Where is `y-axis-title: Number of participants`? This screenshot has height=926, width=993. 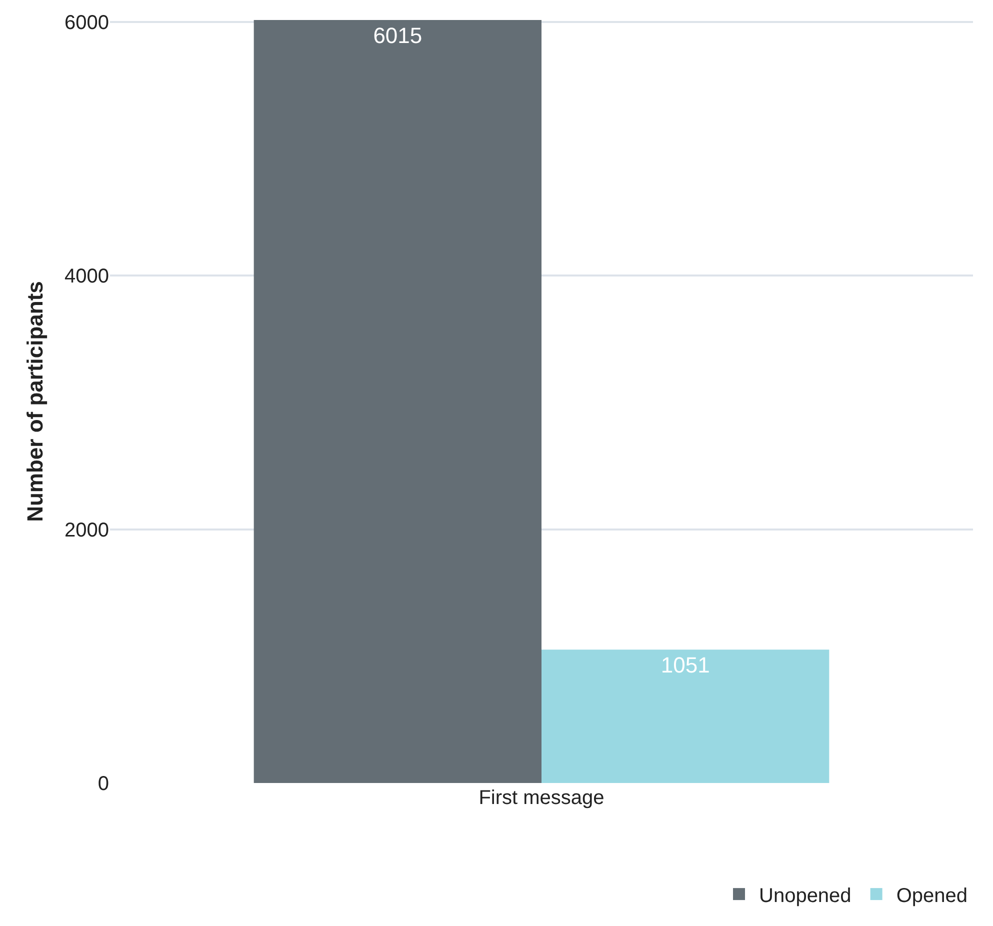 y-axis-title: Number of participants is located at coordinates (35, 401).